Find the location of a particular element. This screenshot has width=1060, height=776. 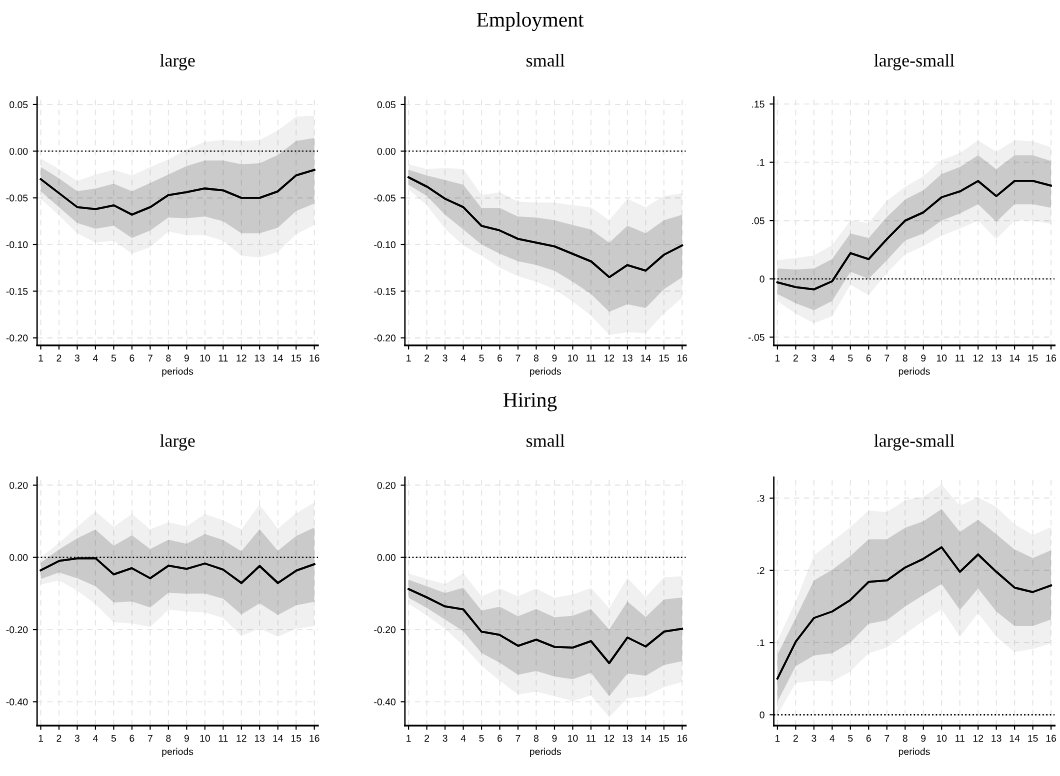

y-tick-label: .15 is located at coordinates (758, 104).